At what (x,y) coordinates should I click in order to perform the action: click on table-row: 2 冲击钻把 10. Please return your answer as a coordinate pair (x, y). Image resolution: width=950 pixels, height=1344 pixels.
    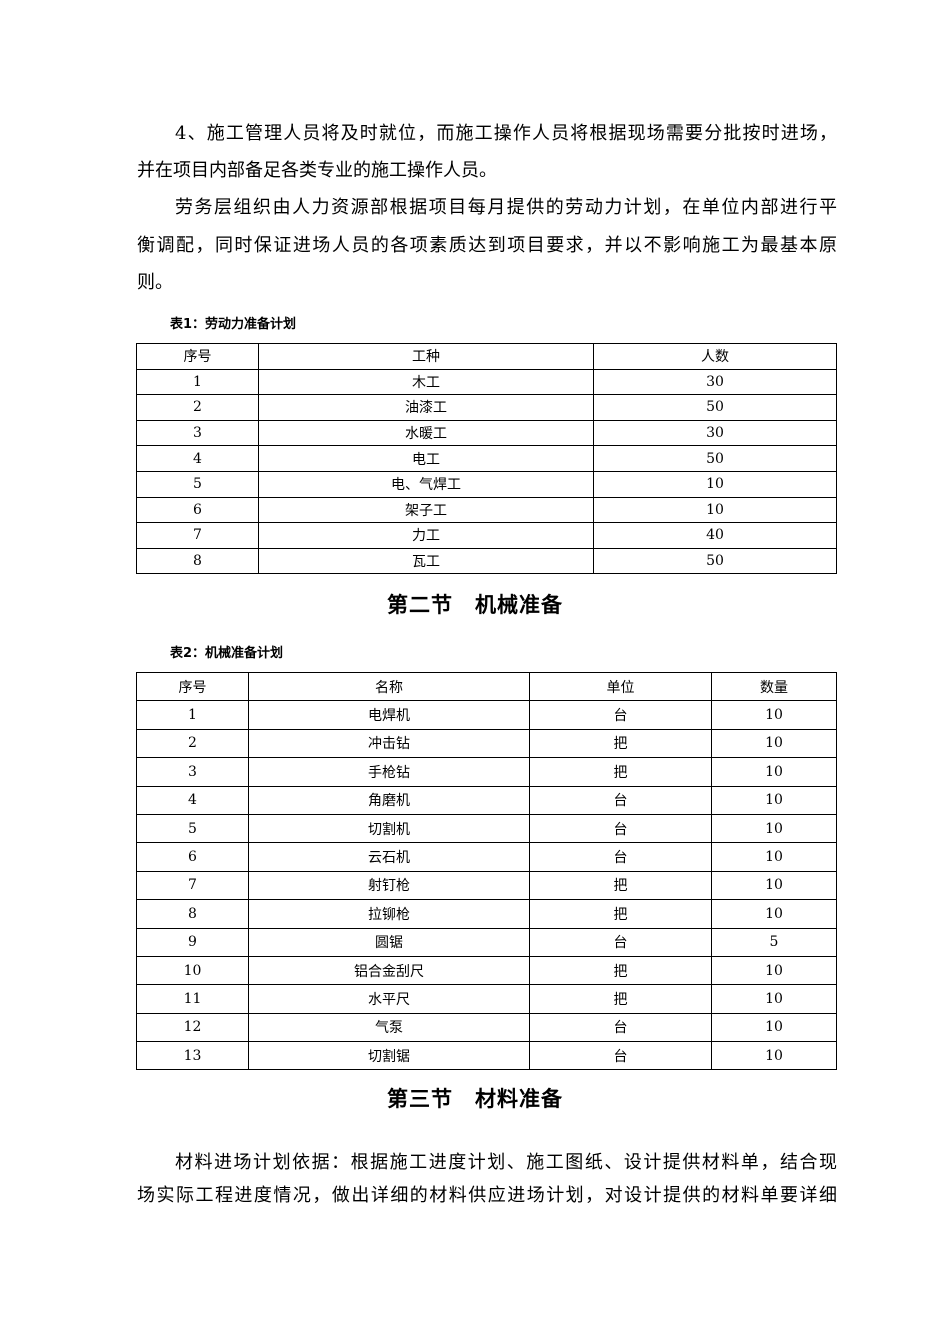
    Looking at the image, I should click on (486, 743).